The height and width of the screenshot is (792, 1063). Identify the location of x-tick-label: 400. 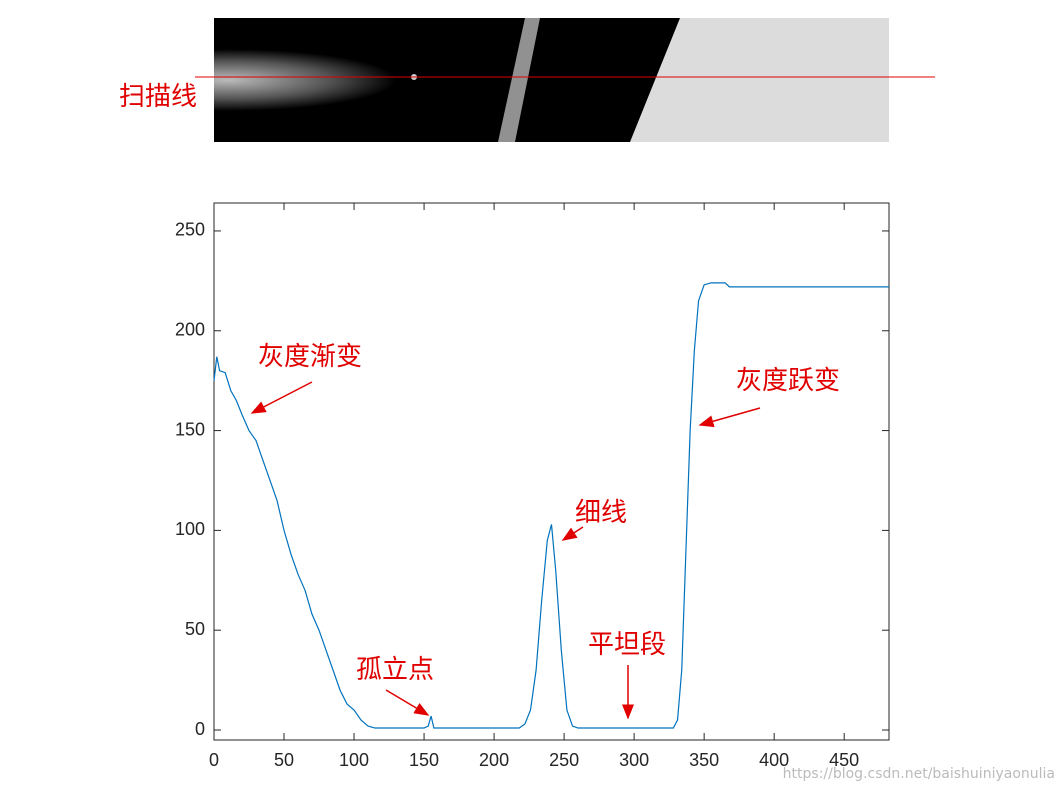
(774, 760).